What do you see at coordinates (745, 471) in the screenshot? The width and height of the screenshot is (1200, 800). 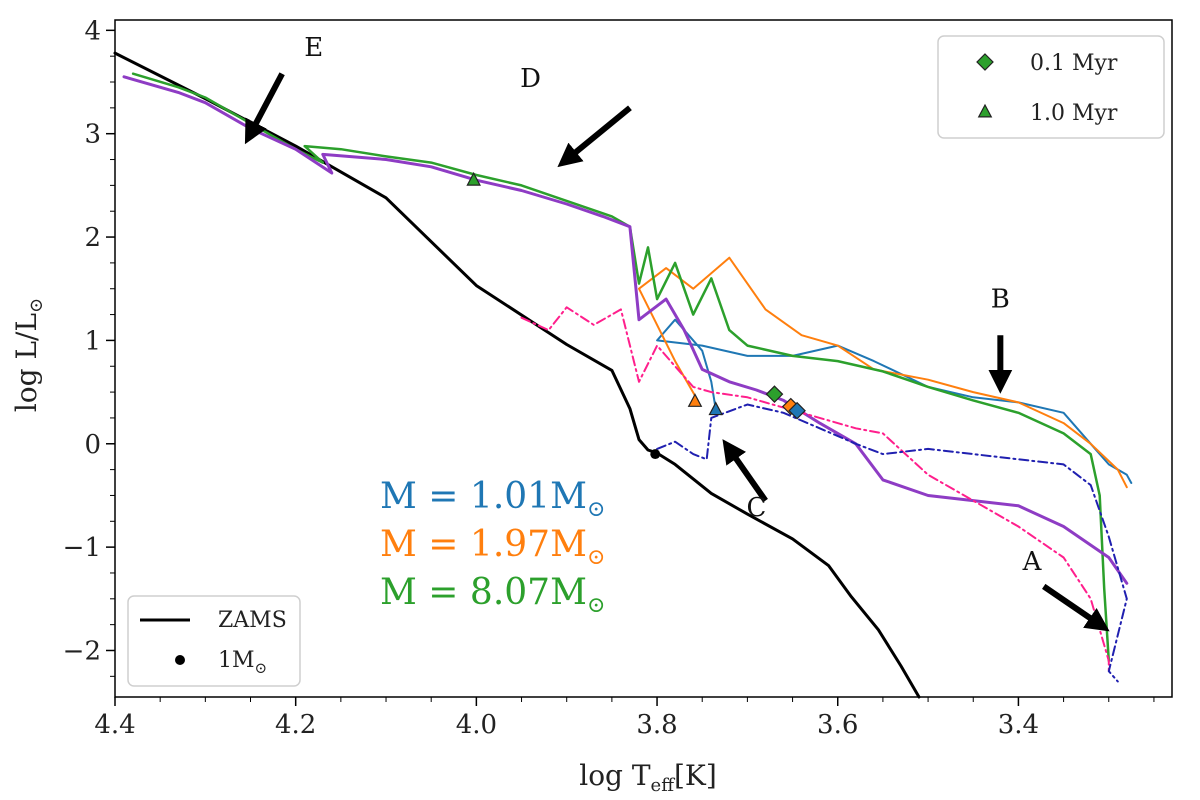 I see `arrow-C` at bounding box center [745, 471].